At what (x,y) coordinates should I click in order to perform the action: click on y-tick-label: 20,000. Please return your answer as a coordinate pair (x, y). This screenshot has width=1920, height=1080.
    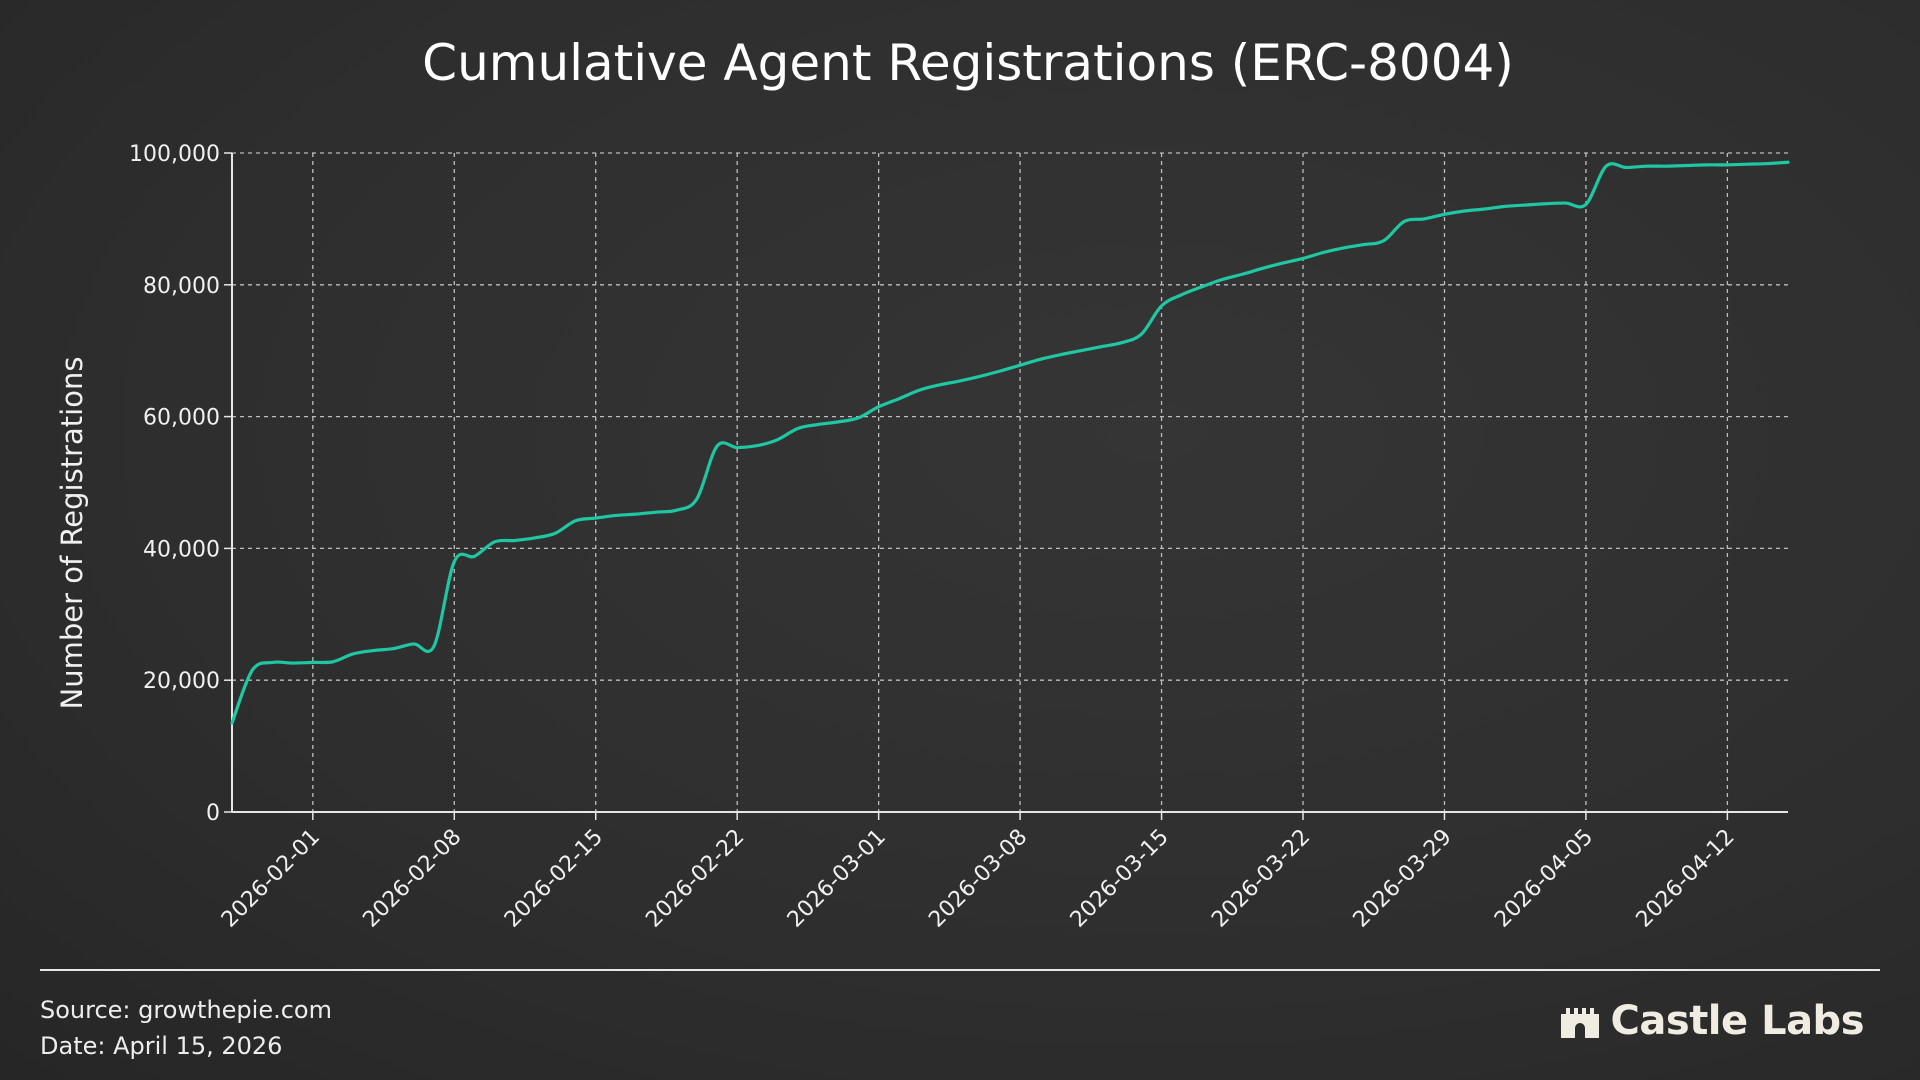
    Looking at the image, I should click on (181, 681).